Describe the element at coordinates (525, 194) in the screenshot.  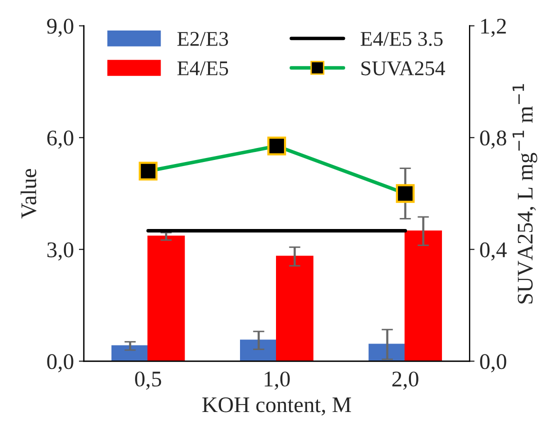
I see `y2-axis-title: SUVA254, L mg$^{−1}$ m$^{−1}$` at that location.